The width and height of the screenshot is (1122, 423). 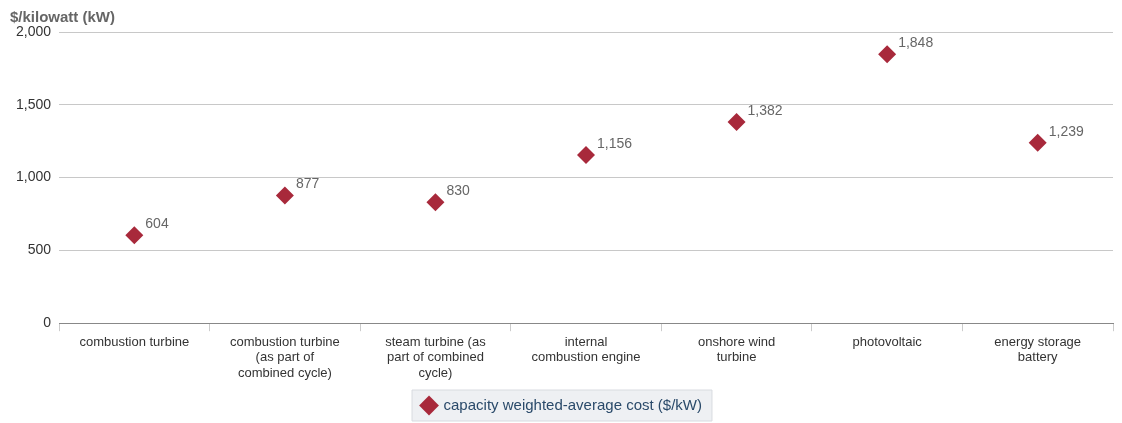 What do you see at coordinates (134, 341) in the screenshot?
I see `x-tick-label: combustion turbine` at bounding box center [134, 341].